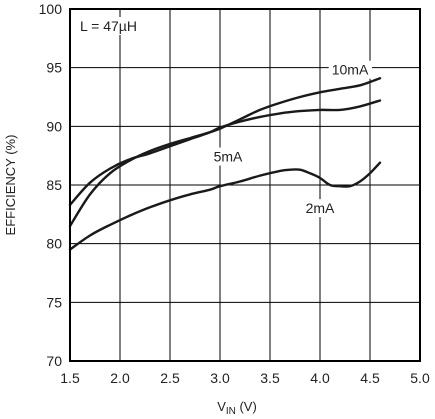 The image size is (435, 419). Describe the element at coordinates (54, 361) in the screenshot. I see `y-tick-label: 70` at that location.